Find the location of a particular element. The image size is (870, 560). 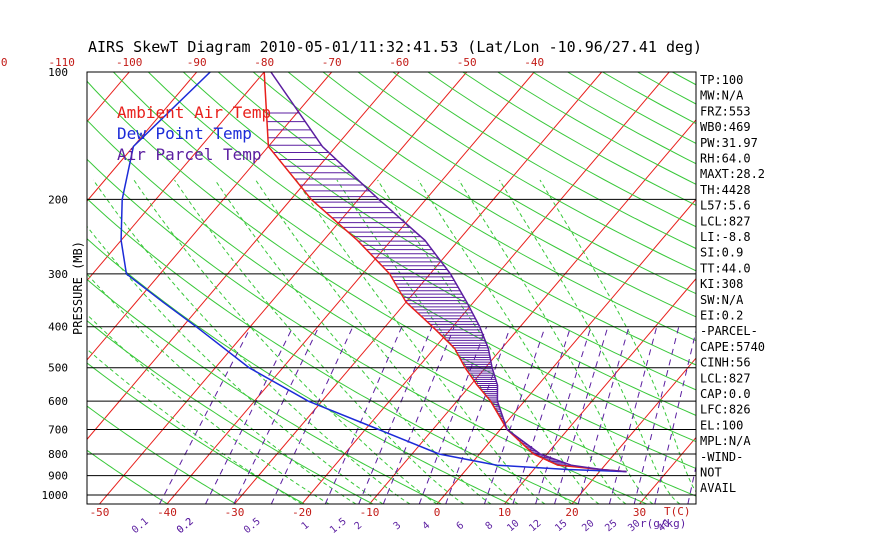

mixing-ratio-tick: 10 is located at coordinates (513, 526).